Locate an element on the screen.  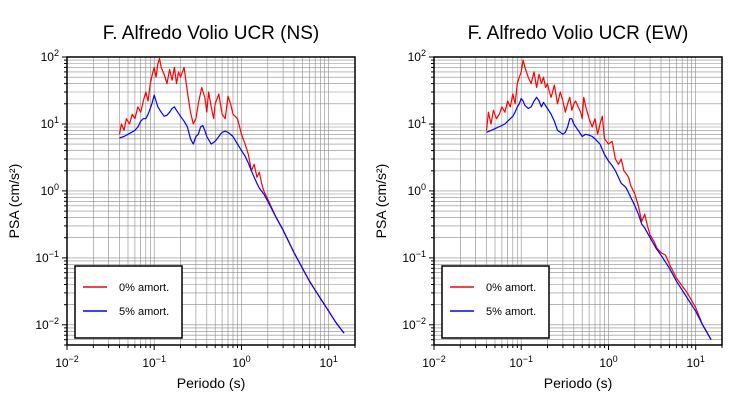
chart-title: F. Alfredo Volio UCR (NS) is located at coordinates (211, 33).